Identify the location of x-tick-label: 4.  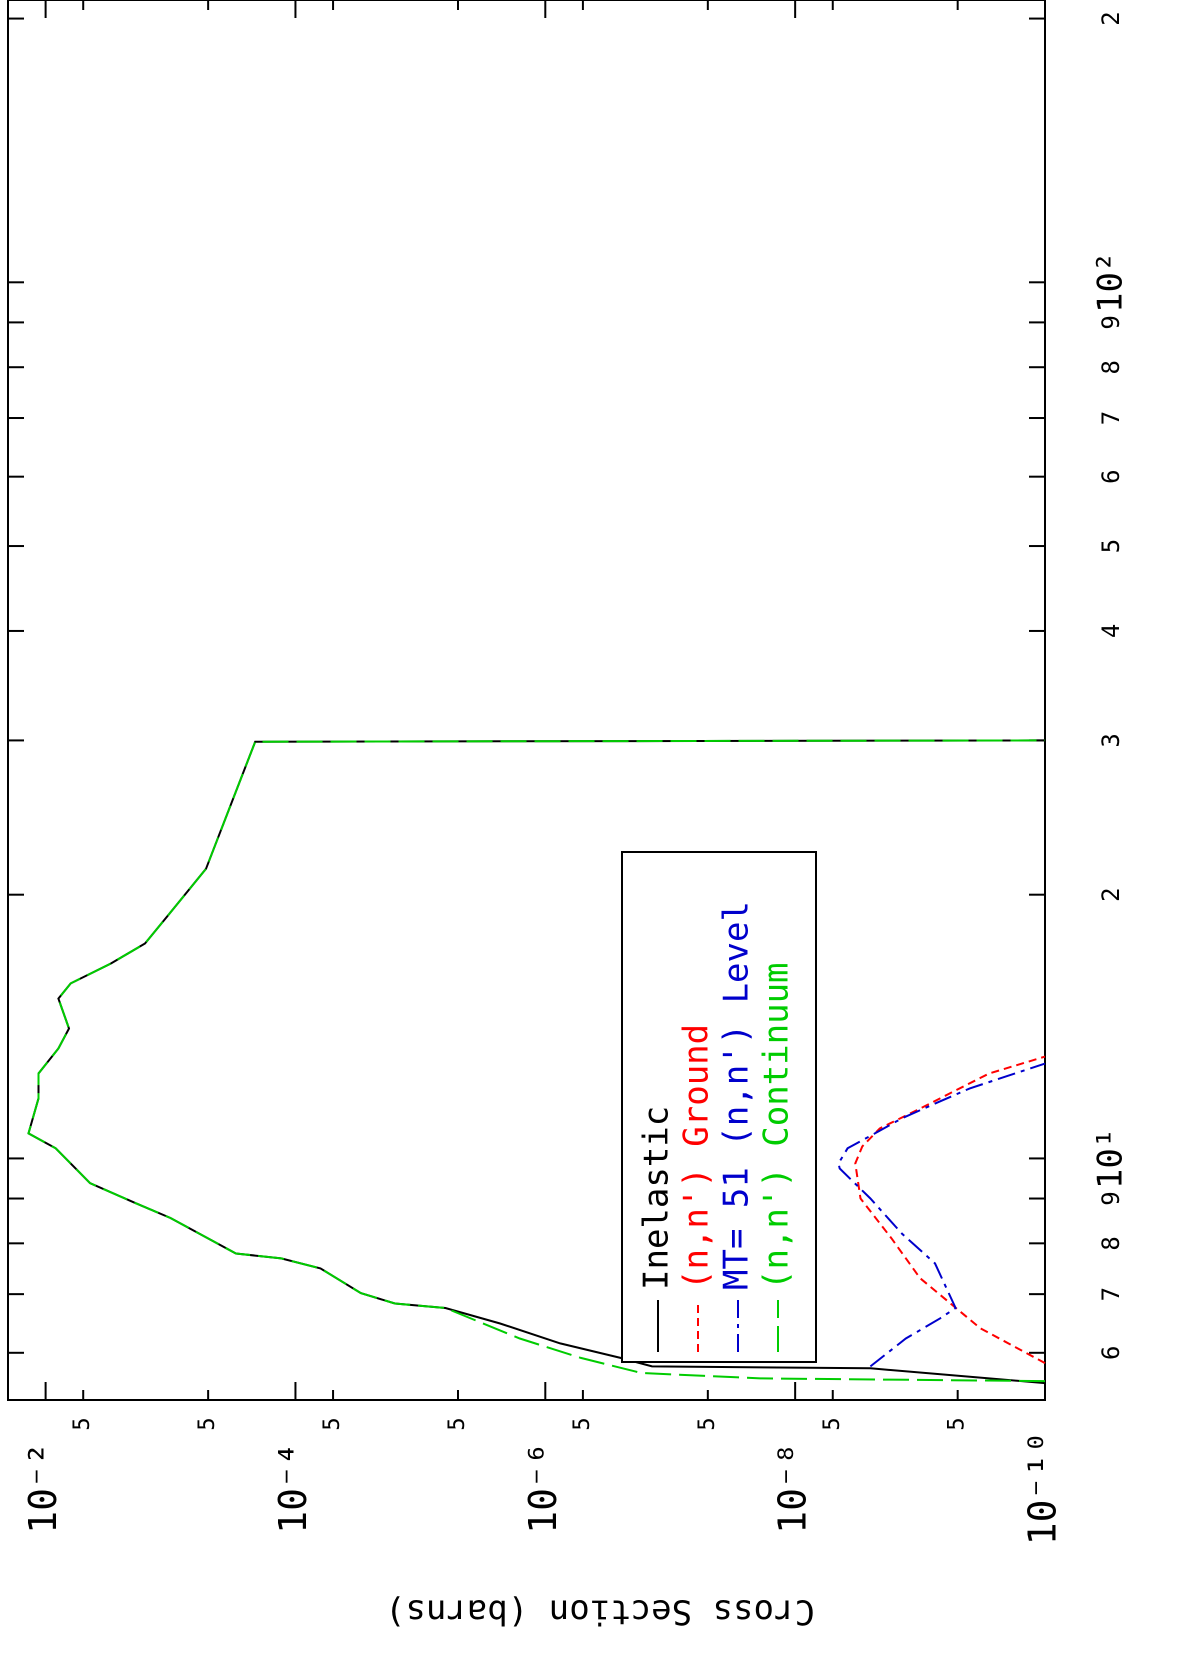
(1111, 631).